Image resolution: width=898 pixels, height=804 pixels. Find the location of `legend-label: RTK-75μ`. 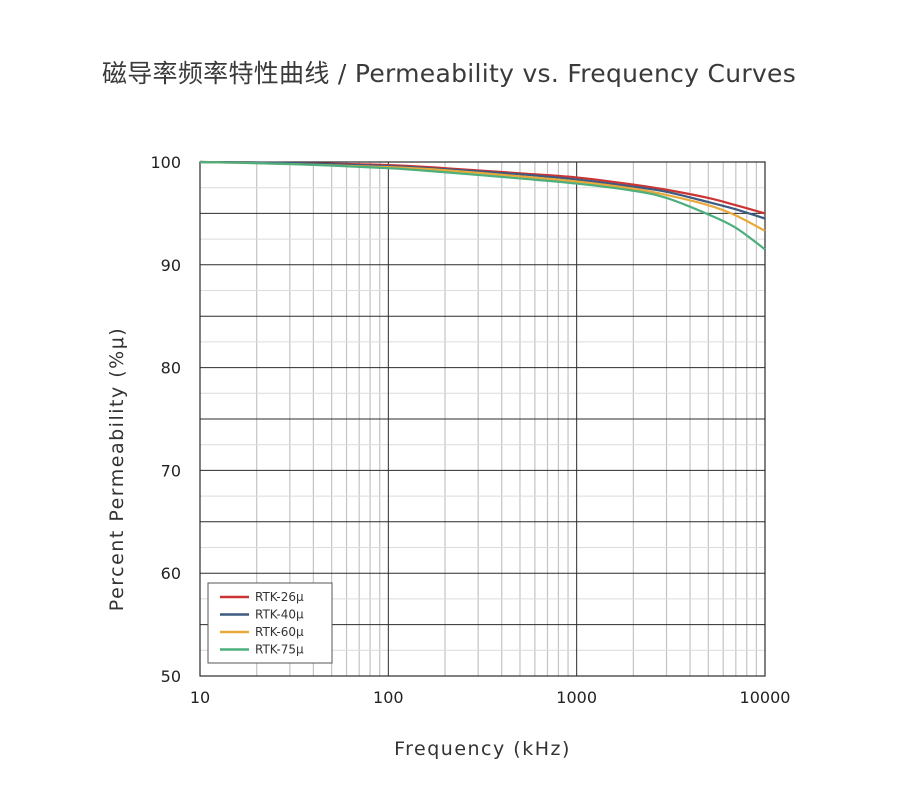

legend-label: RTK-75μ is located at coordinates (279, 650).